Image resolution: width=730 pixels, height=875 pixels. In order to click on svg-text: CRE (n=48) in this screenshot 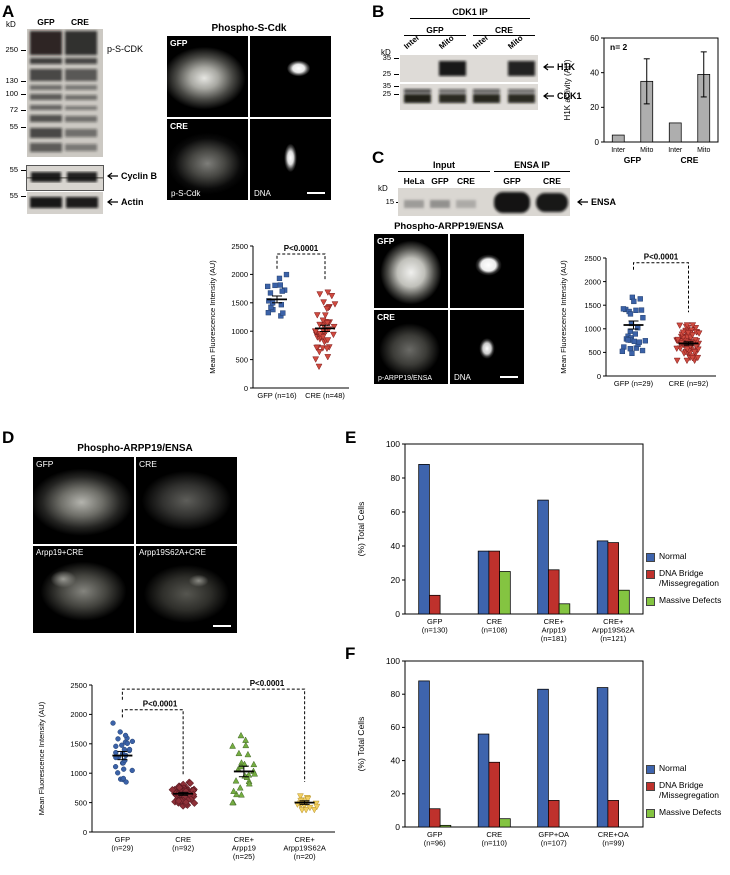, I will do `click(325, 395)`.